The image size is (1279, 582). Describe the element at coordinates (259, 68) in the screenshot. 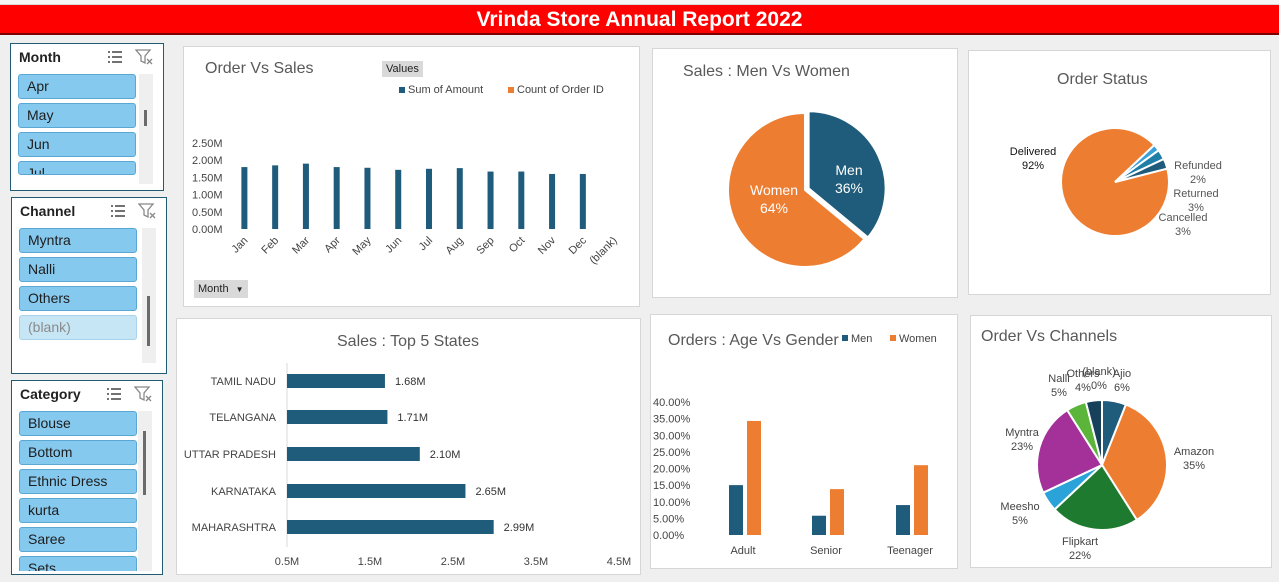

I see `chart-title: Order Vs Sales` at that location.